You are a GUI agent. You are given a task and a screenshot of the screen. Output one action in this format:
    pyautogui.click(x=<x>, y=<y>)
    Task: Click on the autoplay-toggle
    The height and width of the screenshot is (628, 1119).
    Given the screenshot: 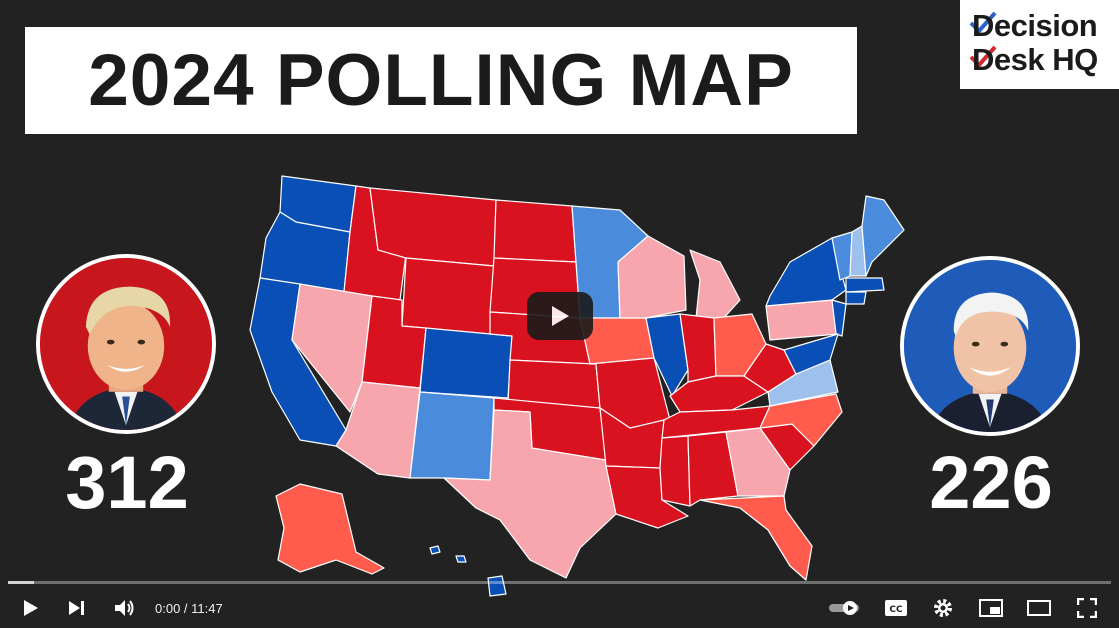 What is the action you would take?
    pyautogui.click(x=845, y=608)
    